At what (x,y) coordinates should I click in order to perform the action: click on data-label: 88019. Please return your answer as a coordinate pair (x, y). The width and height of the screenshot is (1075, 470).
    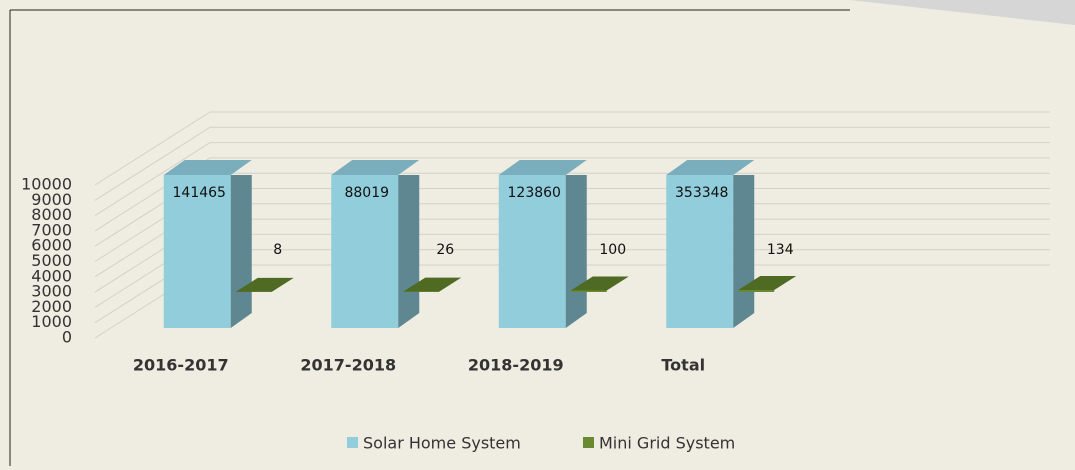
    Looking at the image, I should click on (366, 193).